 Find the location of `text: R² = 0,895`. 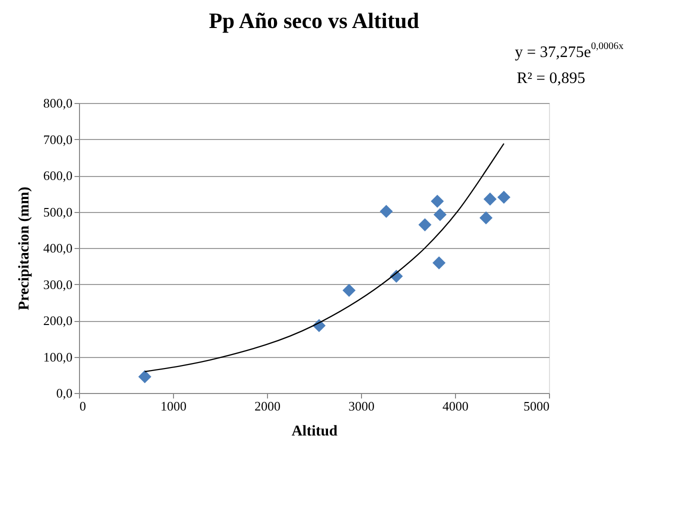

text: R² = 0,895 is located at coordinates (551, 78).